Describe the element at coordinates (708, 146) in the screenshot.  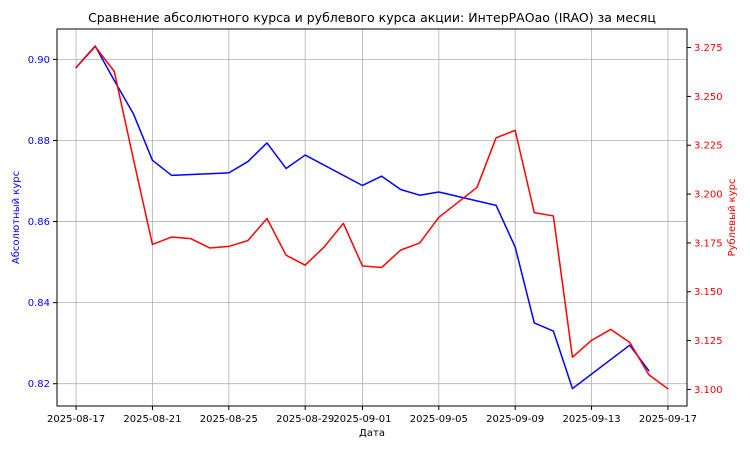
I see `y-right-tick-label: 3.225` at that location.